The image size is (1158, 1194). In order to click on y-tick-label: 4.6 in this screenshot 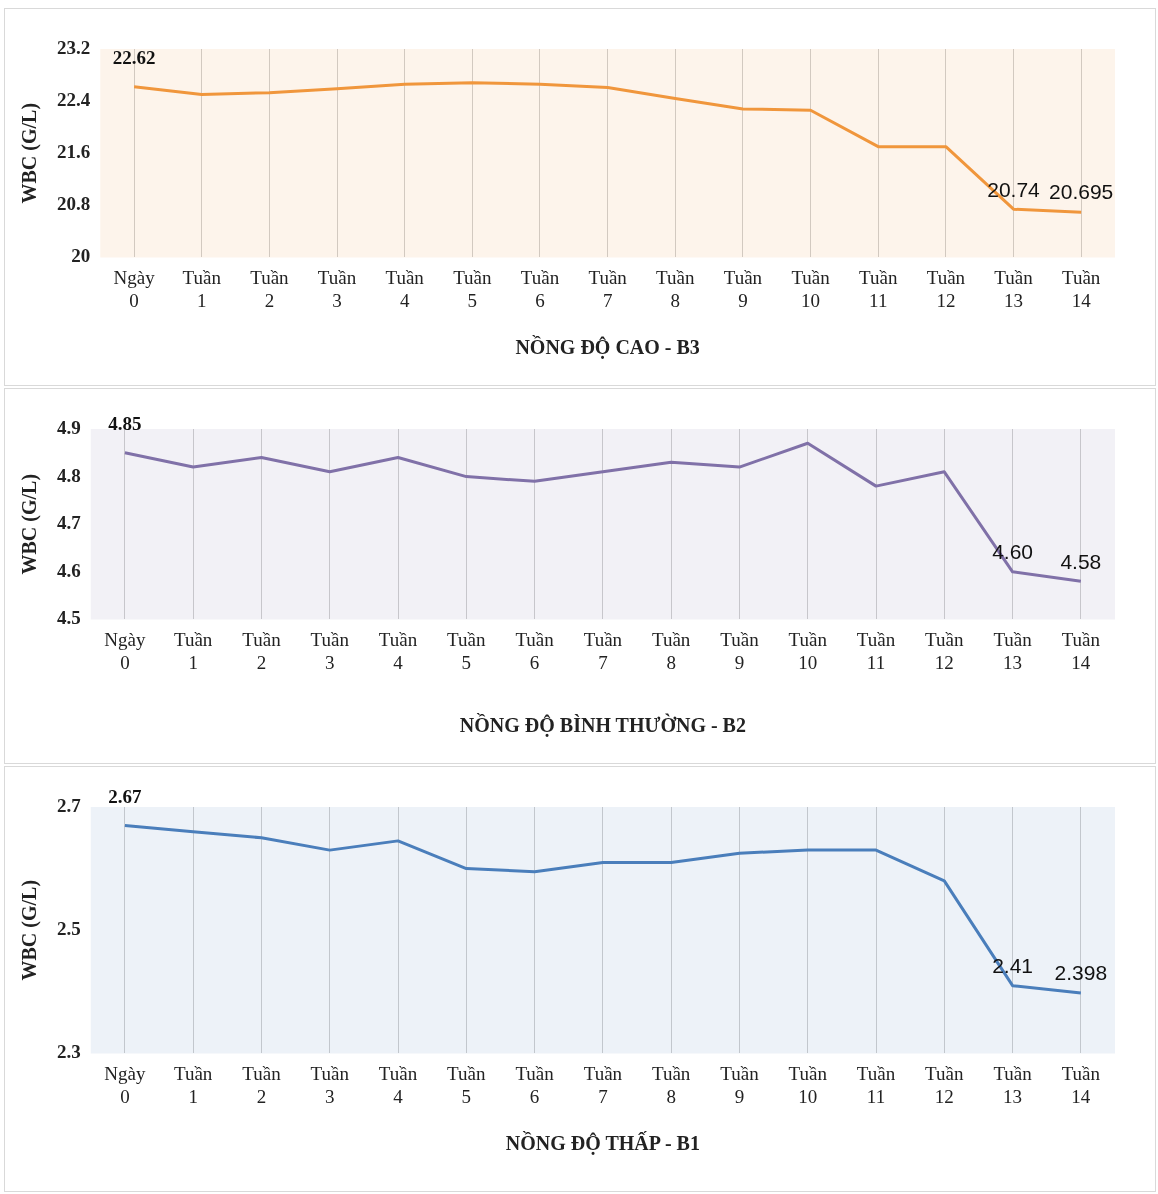, I will do `click(69, 570)`.